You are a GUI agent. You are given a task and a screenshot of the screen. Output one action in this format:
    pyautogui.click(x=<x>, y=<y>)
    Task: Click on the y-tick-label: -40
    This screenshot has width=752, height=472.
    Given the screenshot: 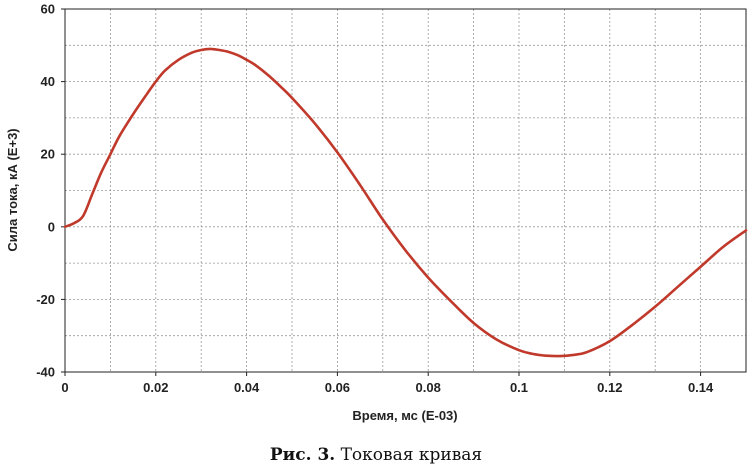 What is the action you would take?
    pyautogui.click(x=45, y=372)
    